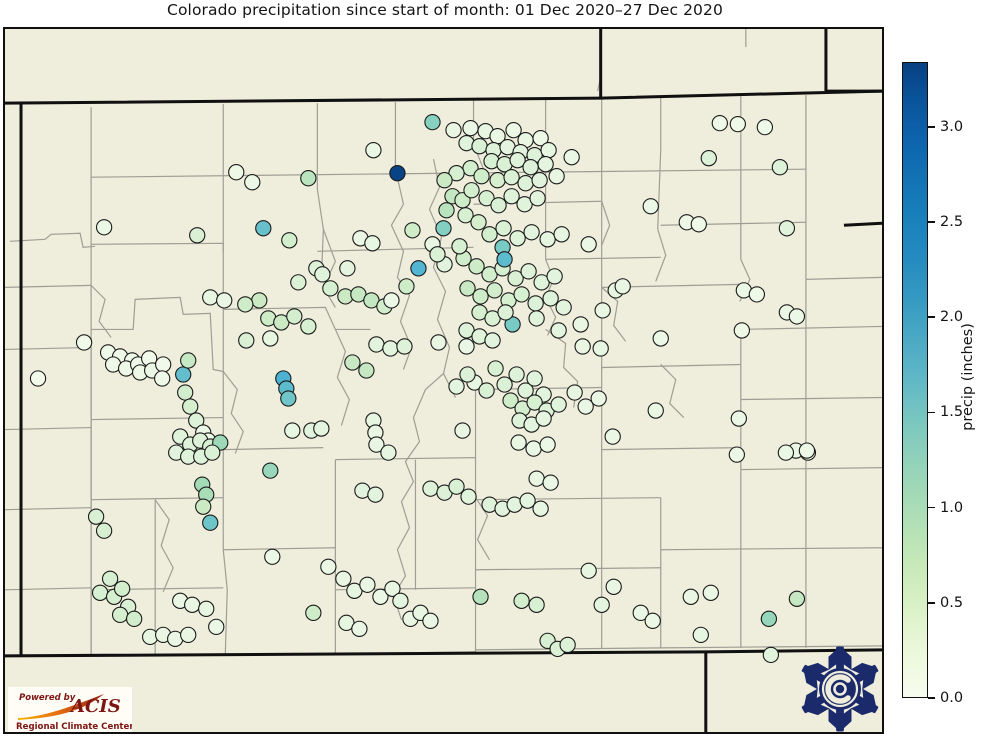 The width and height of the screenshot is (986, 737). Describe the element at coordinates (840, 689) in the screenshot. I see `snowflake-graphic` at that location.